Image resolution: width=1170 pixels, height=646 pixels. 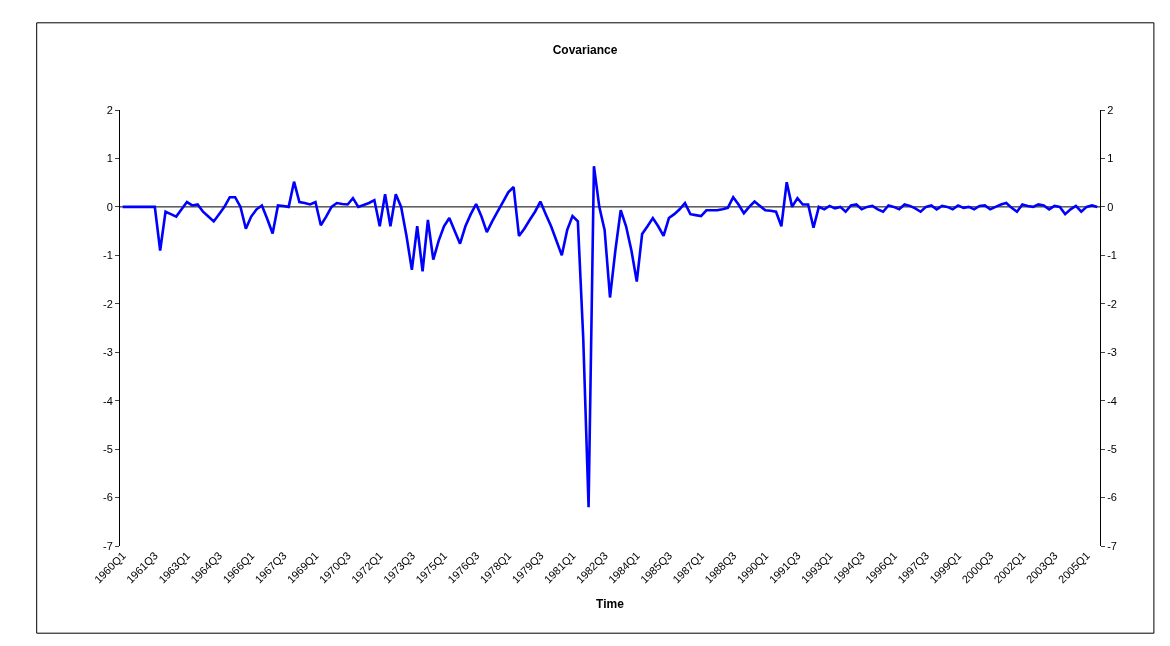 What do you see at coordinates (610, 604) in the screenshot?
I see `x-axis-title: Time` at bounding box center [610, 604].